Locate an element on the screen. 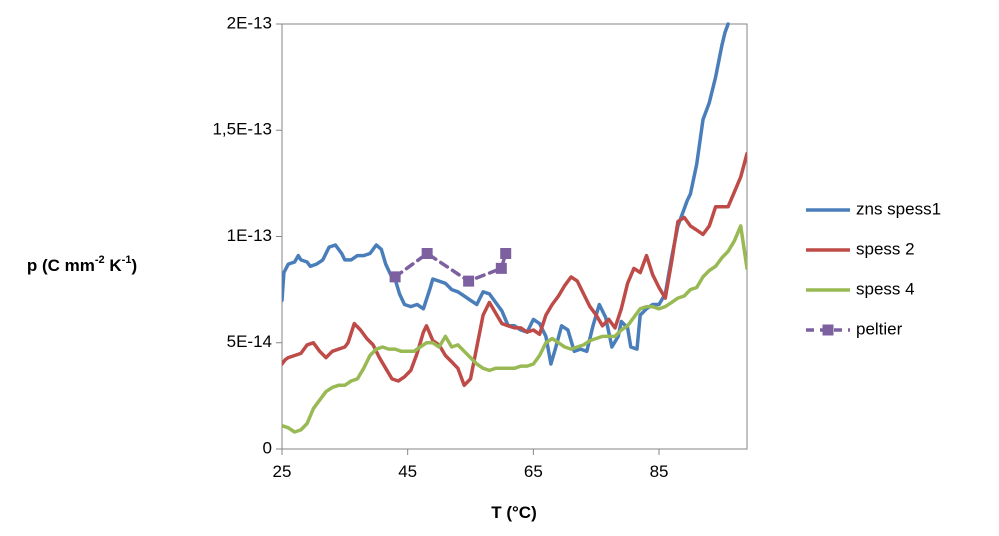 The width and height of the screenshot is (999, 536). x-axis-title: T (°C) is located at coordinates (514, 512).